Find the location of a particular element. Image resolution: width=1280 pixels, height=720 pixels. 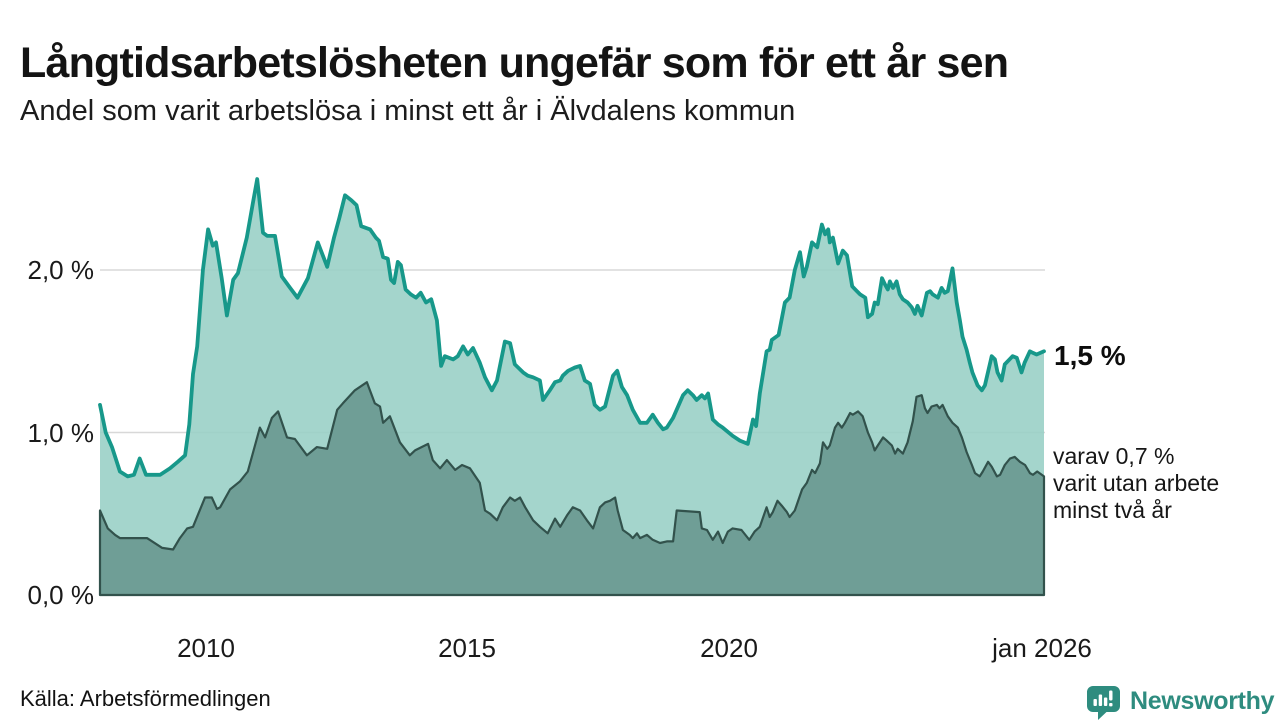

latest-value-label: 1,5 % is located at coordinates (1090, 355).